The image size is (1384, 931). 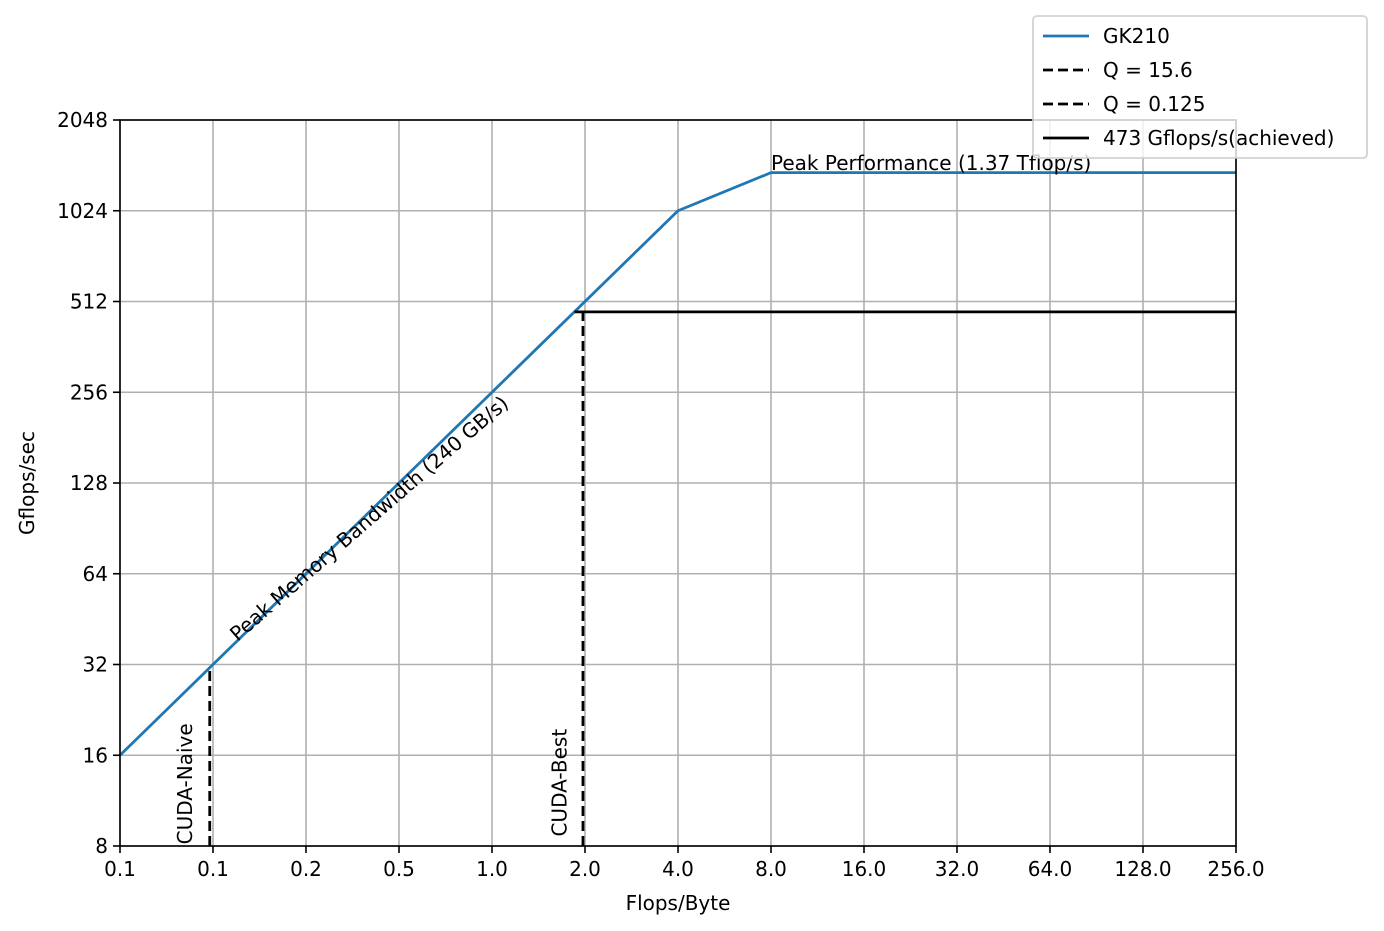 I want to click on y-tick-label: 128, so click(x=89, y=483).